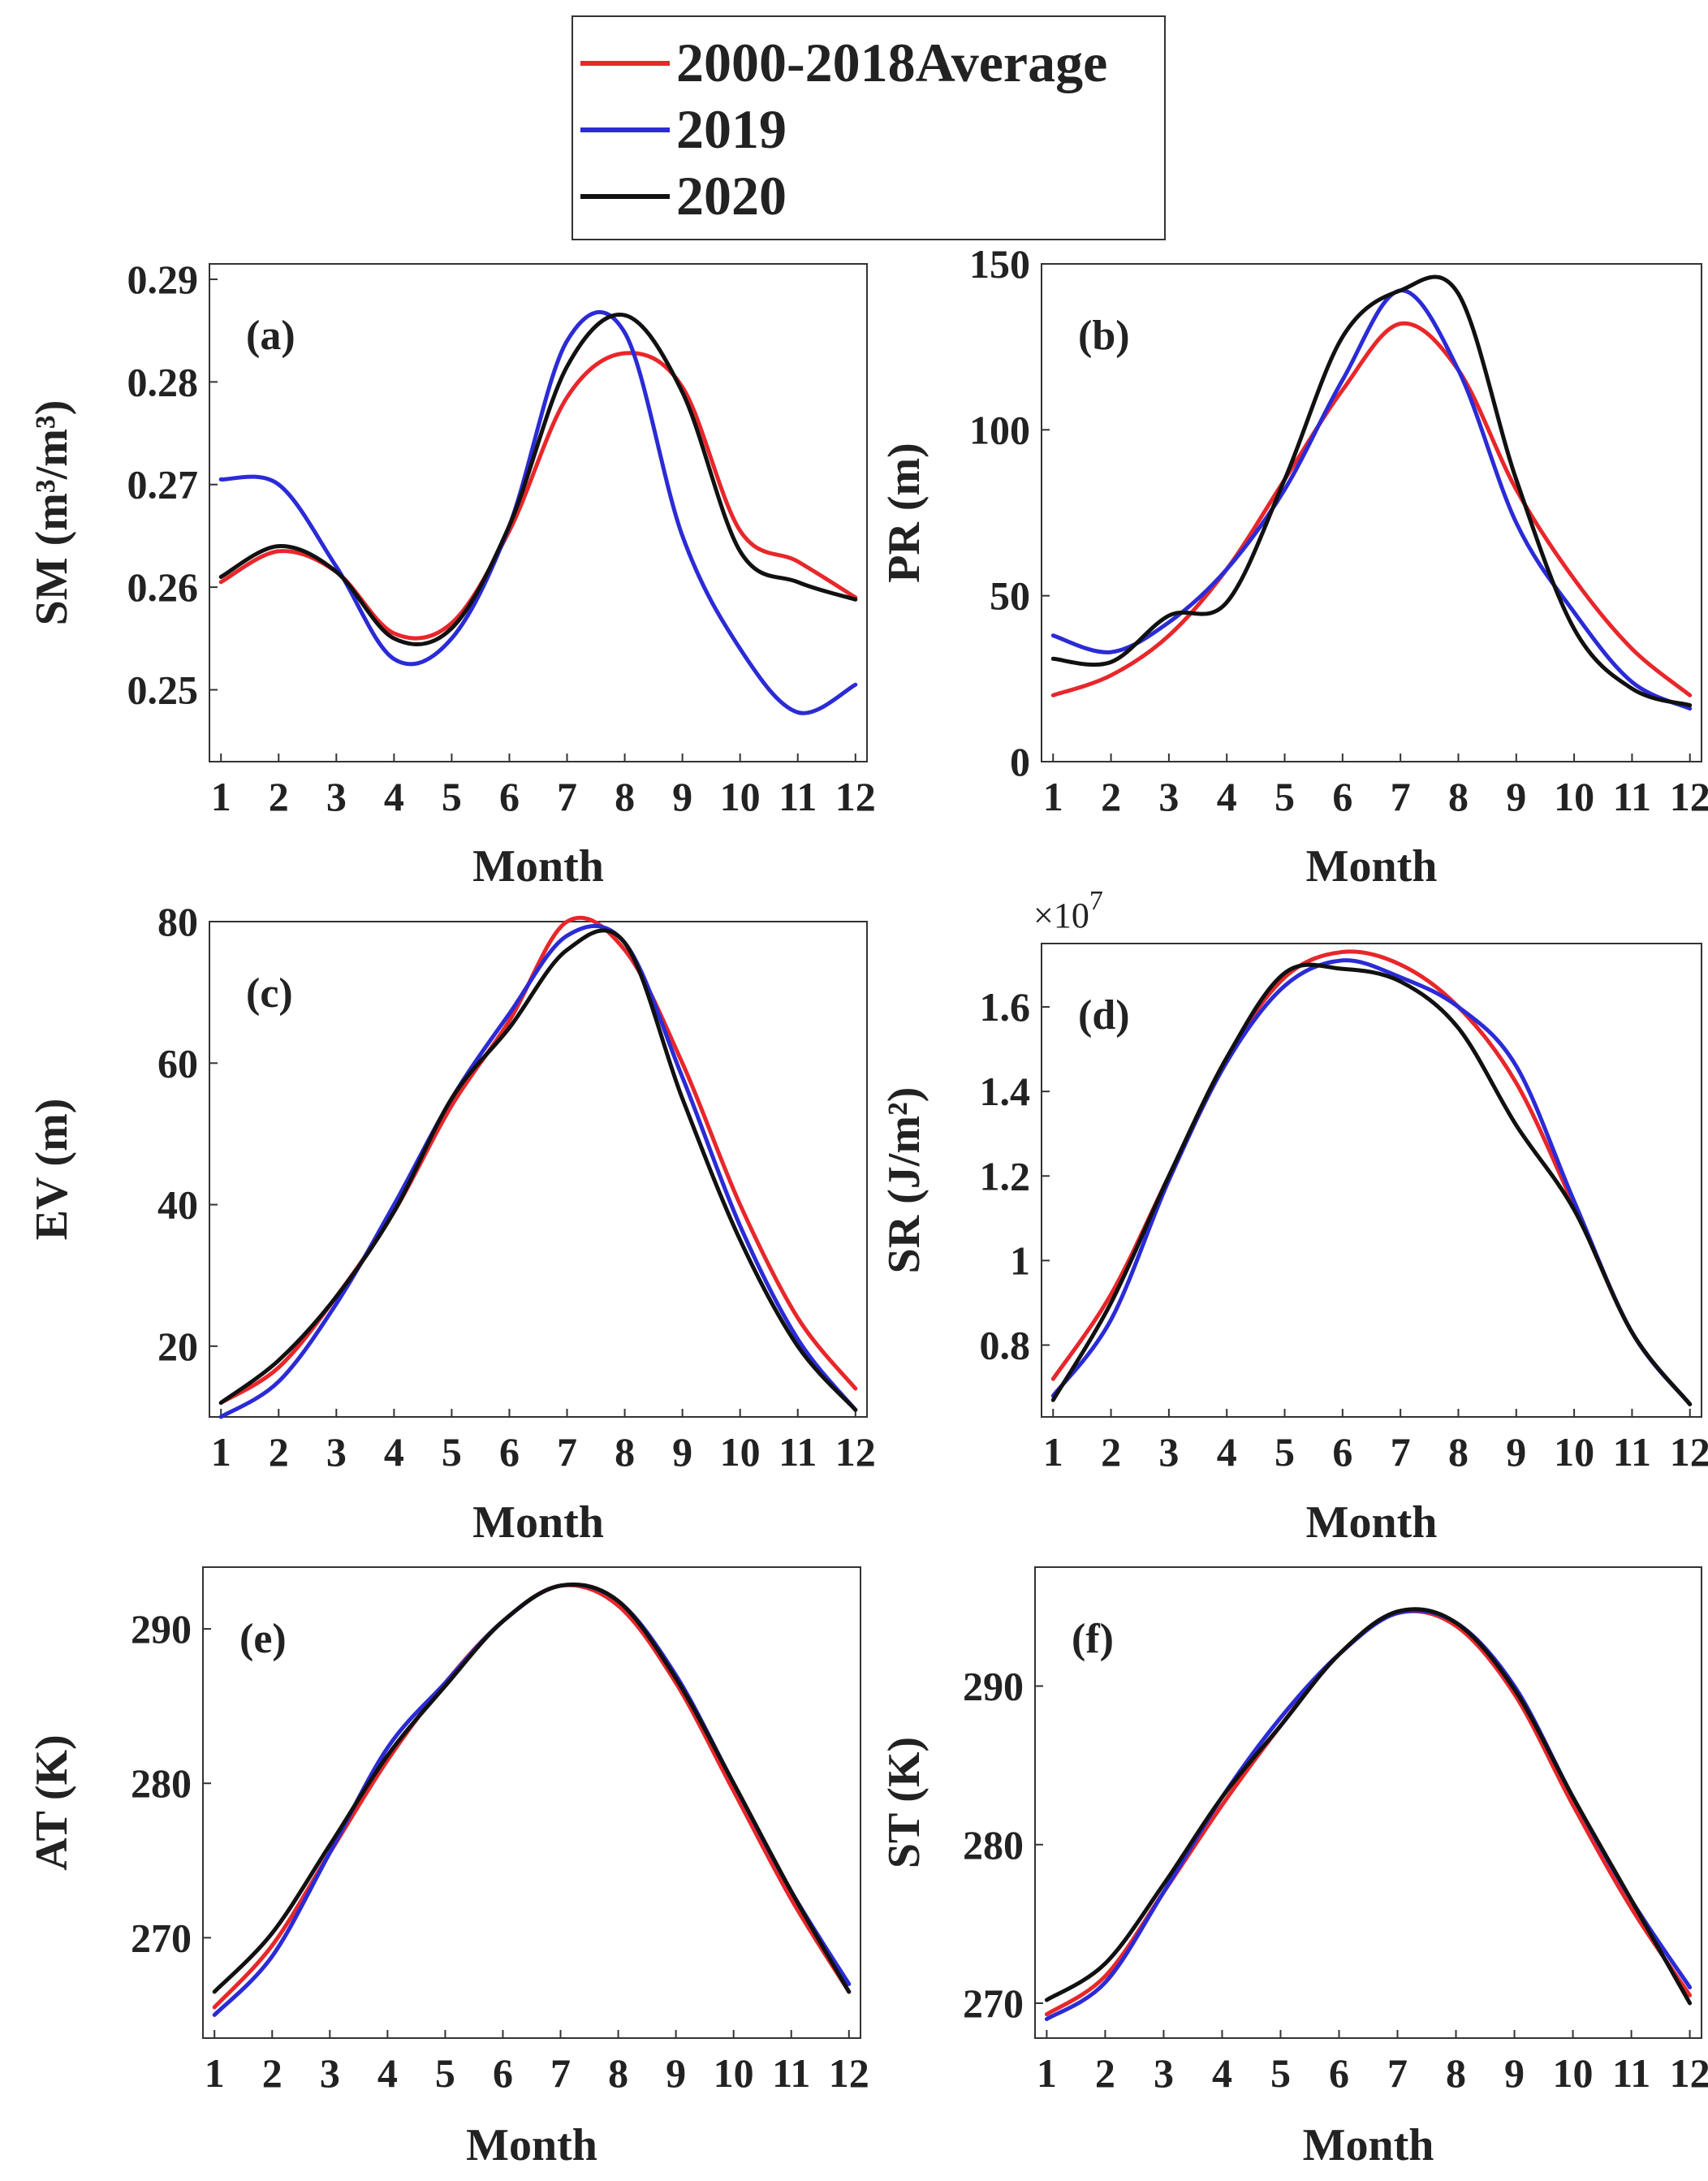 The height and width of the screenshot is (2181, 1708). Describe the element at coordinates (1068, 910) in the screenshot. I see `y-multiplier-d: ×10⁷` at that location.